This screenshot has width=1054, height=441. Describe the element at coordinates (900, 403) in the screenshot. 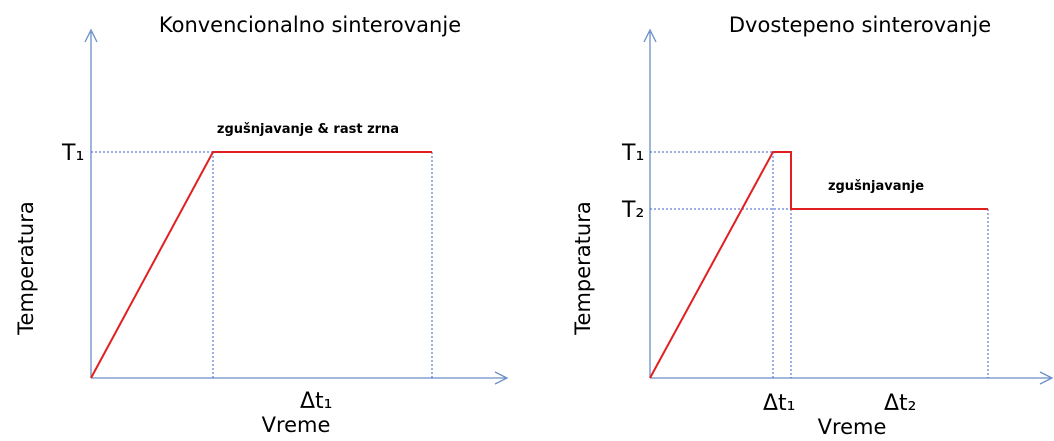

I see `interval-label: Δt₂` at that location.